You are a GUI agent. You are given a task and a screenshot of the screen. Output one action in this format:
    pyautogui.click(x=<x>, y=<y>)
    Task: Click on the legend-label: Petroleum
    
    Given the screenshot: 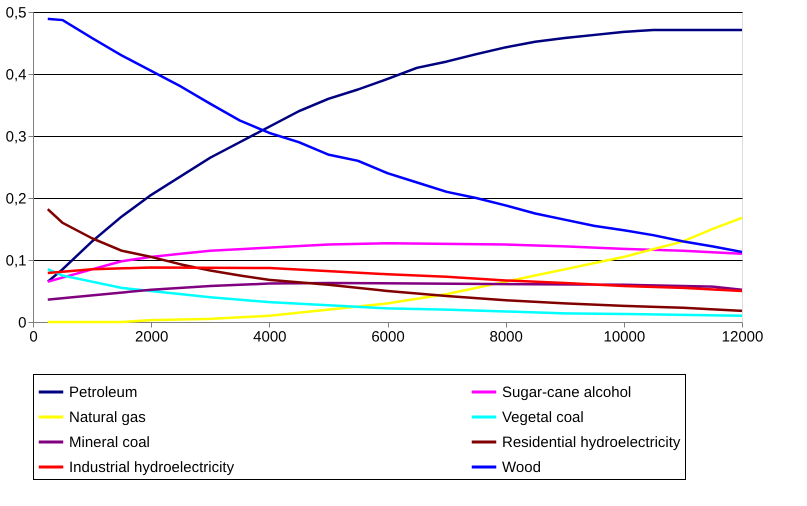 What is the action you would take?
    pyautogui.click(x=103, y=392)
    